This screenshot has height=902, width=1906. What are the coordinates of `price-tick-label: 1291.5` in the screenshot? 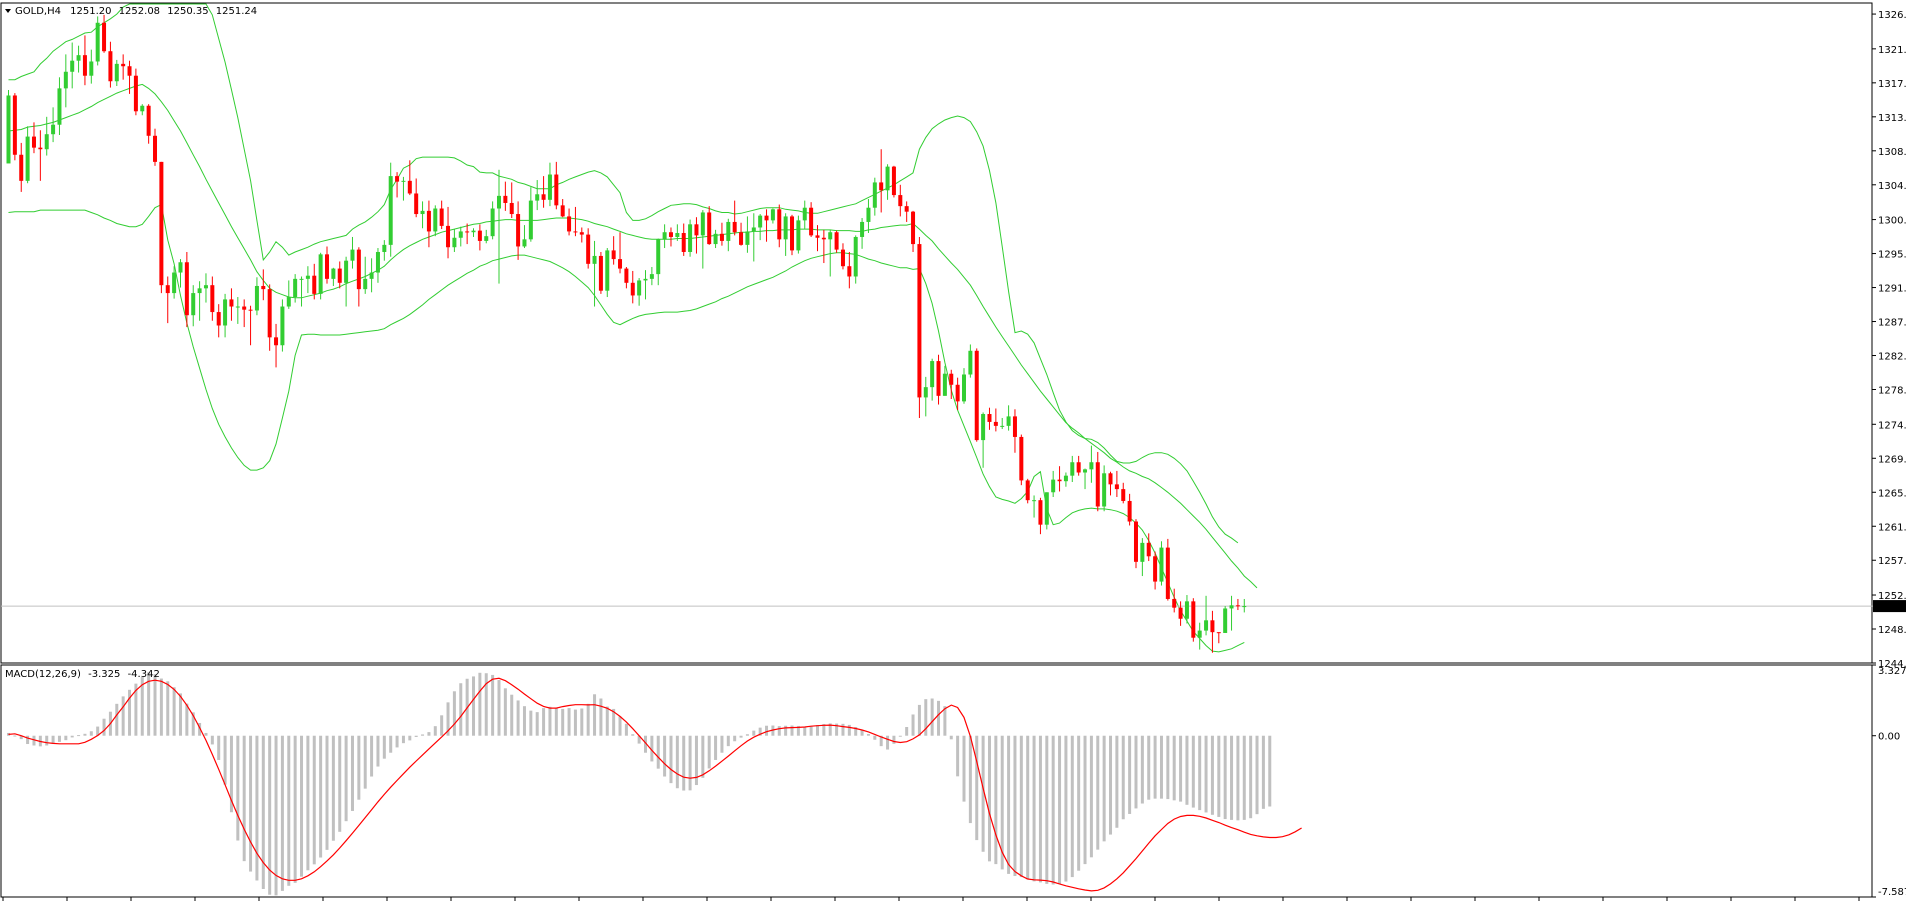 It's located at (1892, 289).